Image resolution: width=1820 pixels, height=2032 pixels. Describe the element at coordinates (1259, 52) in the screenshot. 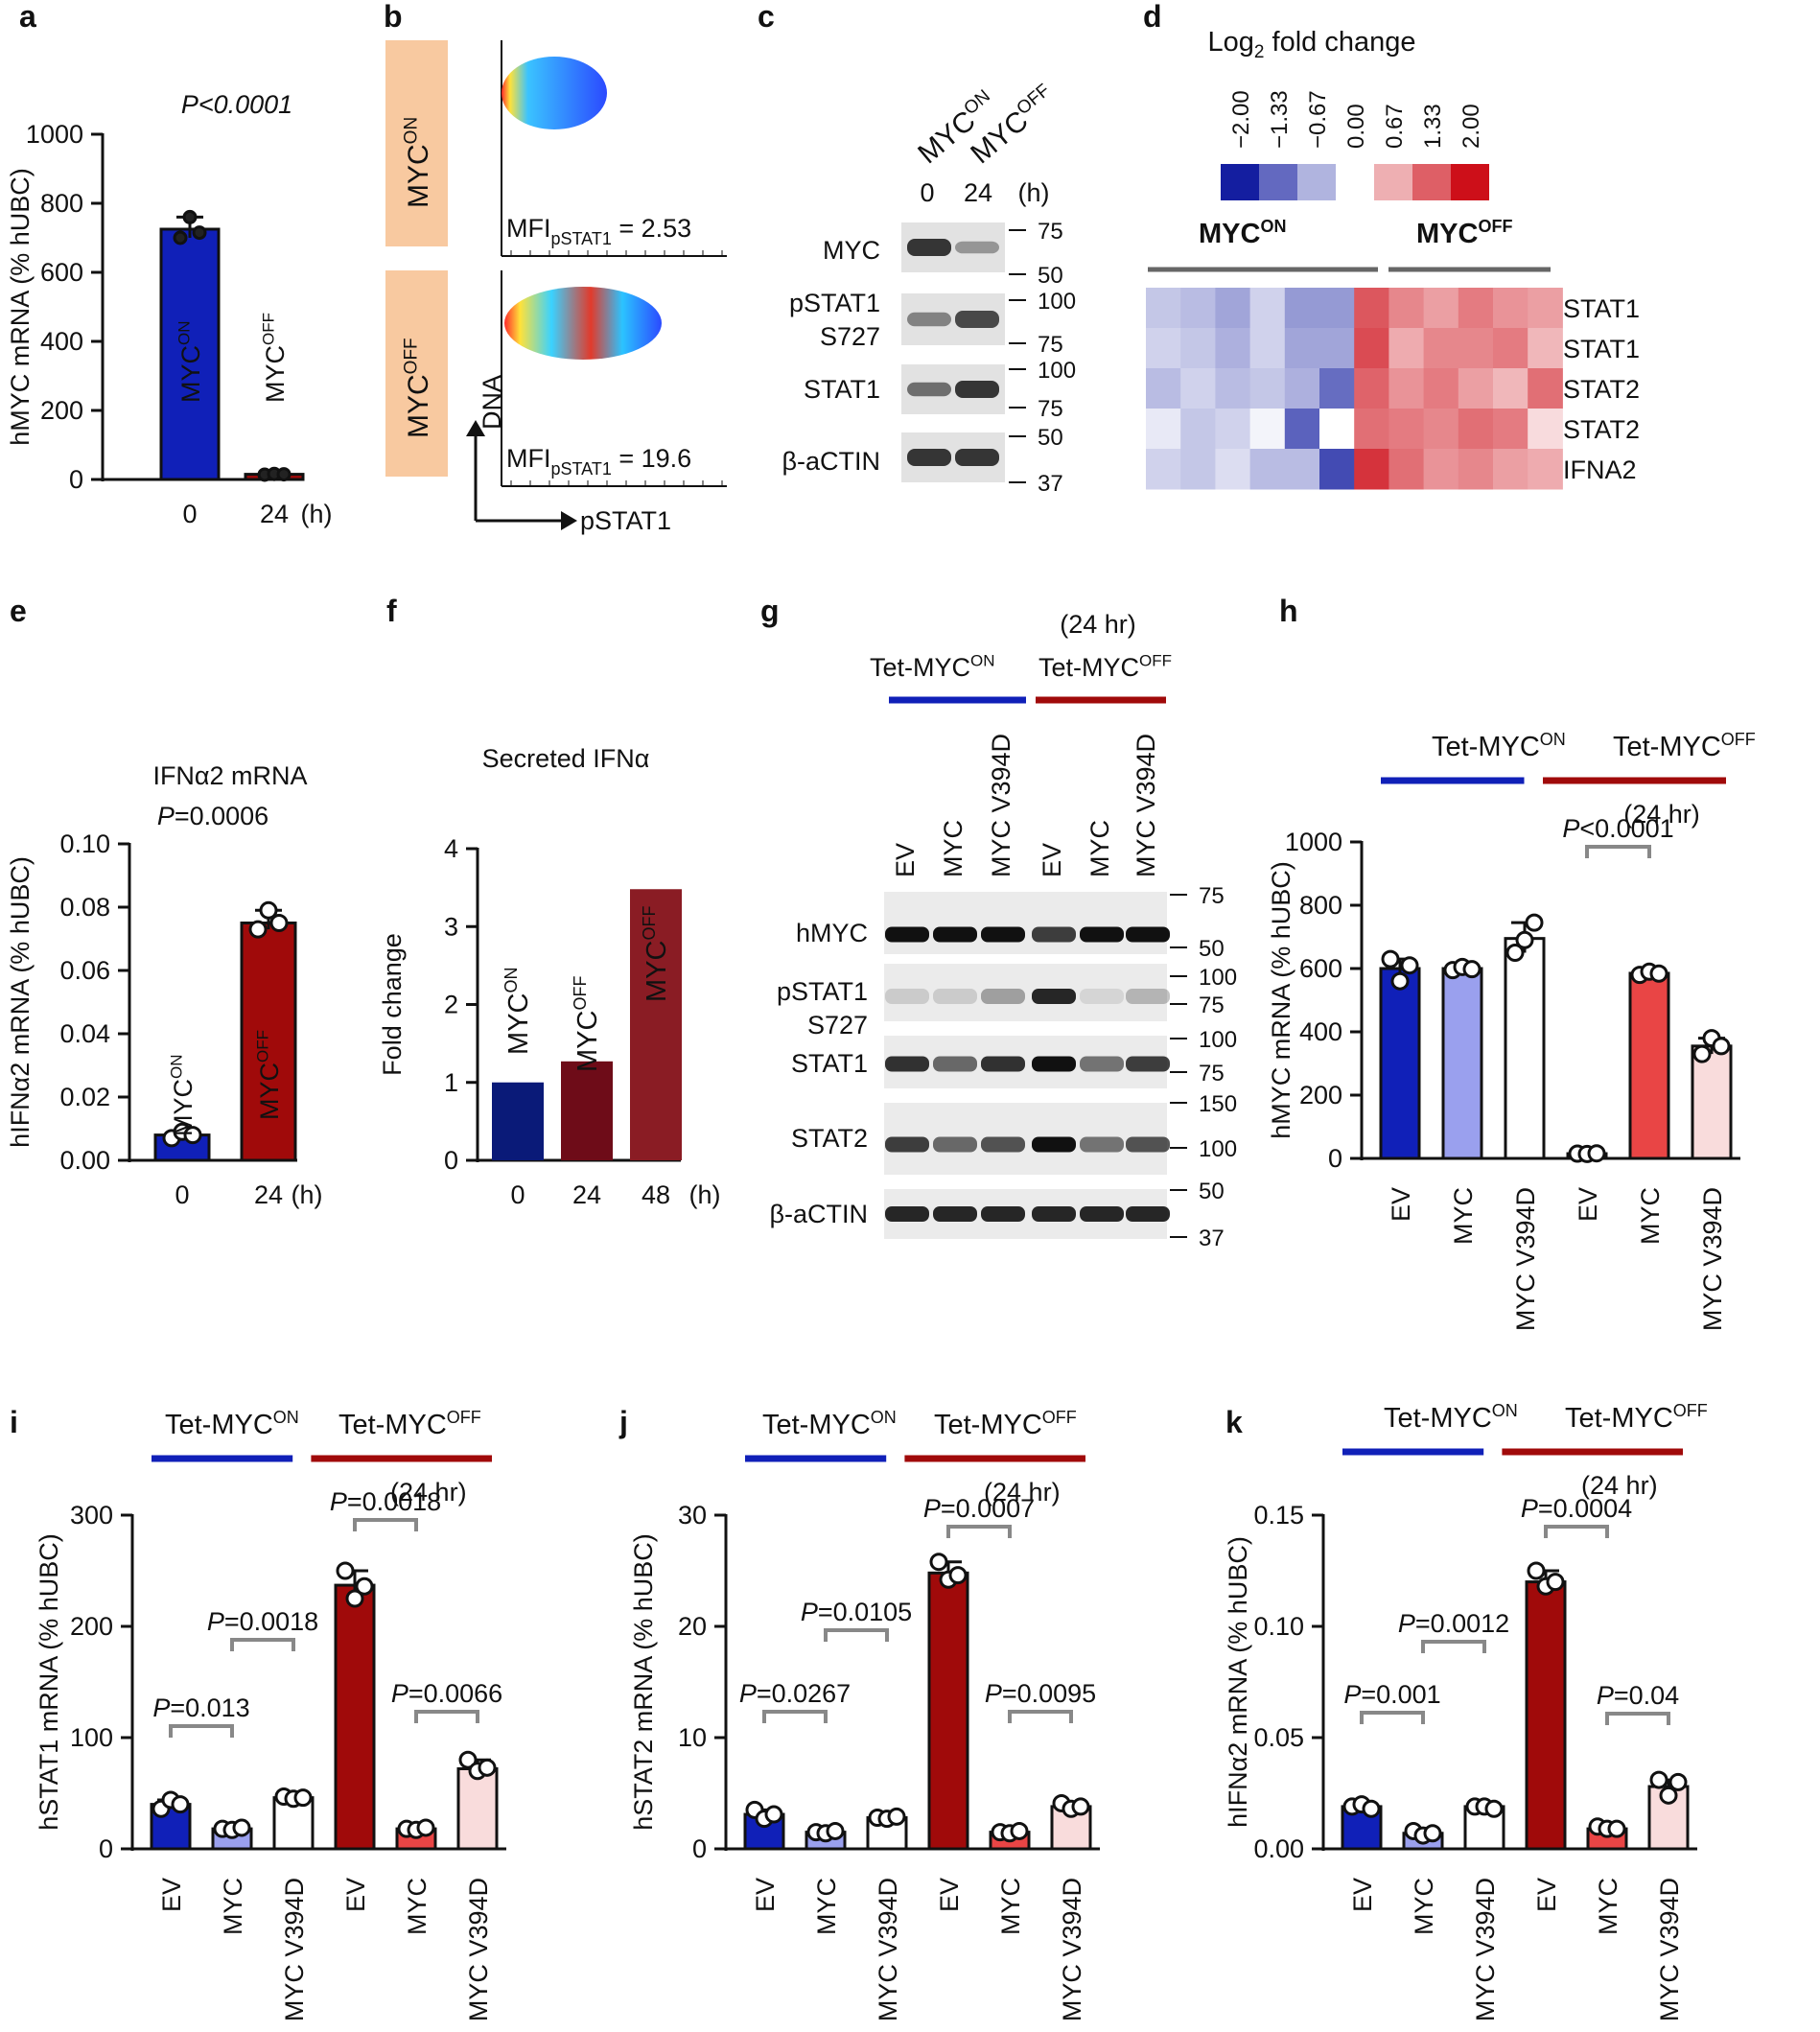

I see `title-sub: 2` at that location.